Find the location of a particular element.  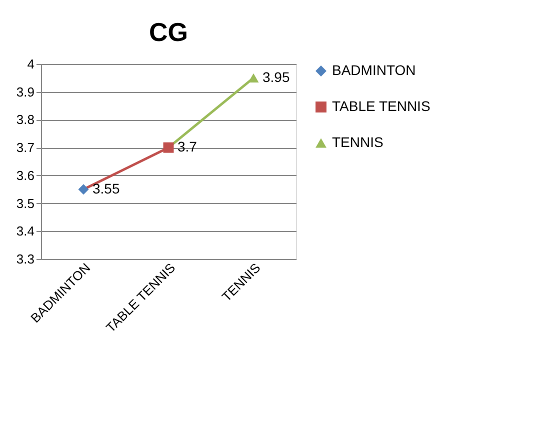

y-tick-label: 3.6 is located at coordinates (25, 175).